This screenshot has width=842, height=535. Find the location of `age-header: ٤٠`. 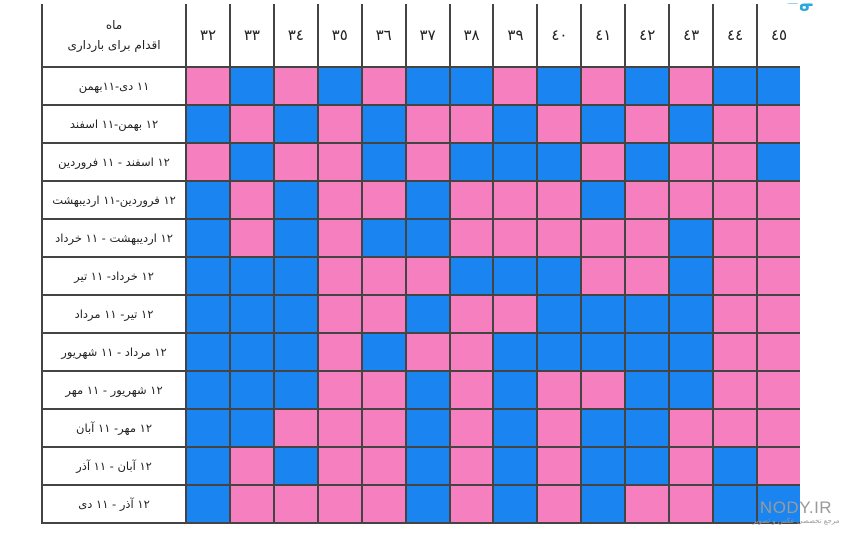

age-header: ٤٠ is located at coordinates (559, 35).